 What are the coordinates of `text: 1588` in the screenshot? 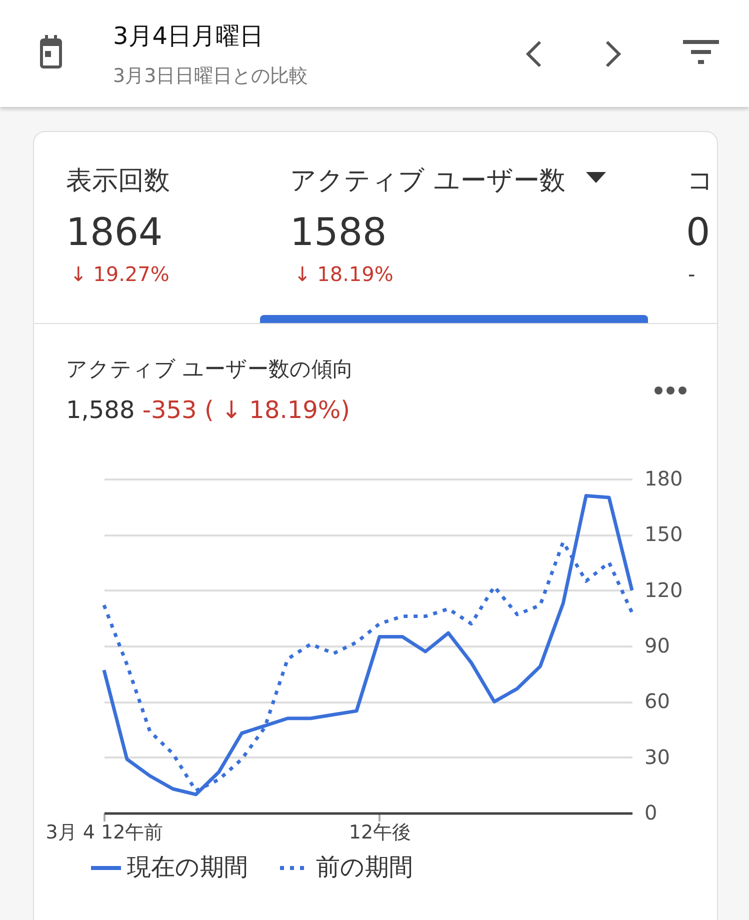 It's located at (338, 232).